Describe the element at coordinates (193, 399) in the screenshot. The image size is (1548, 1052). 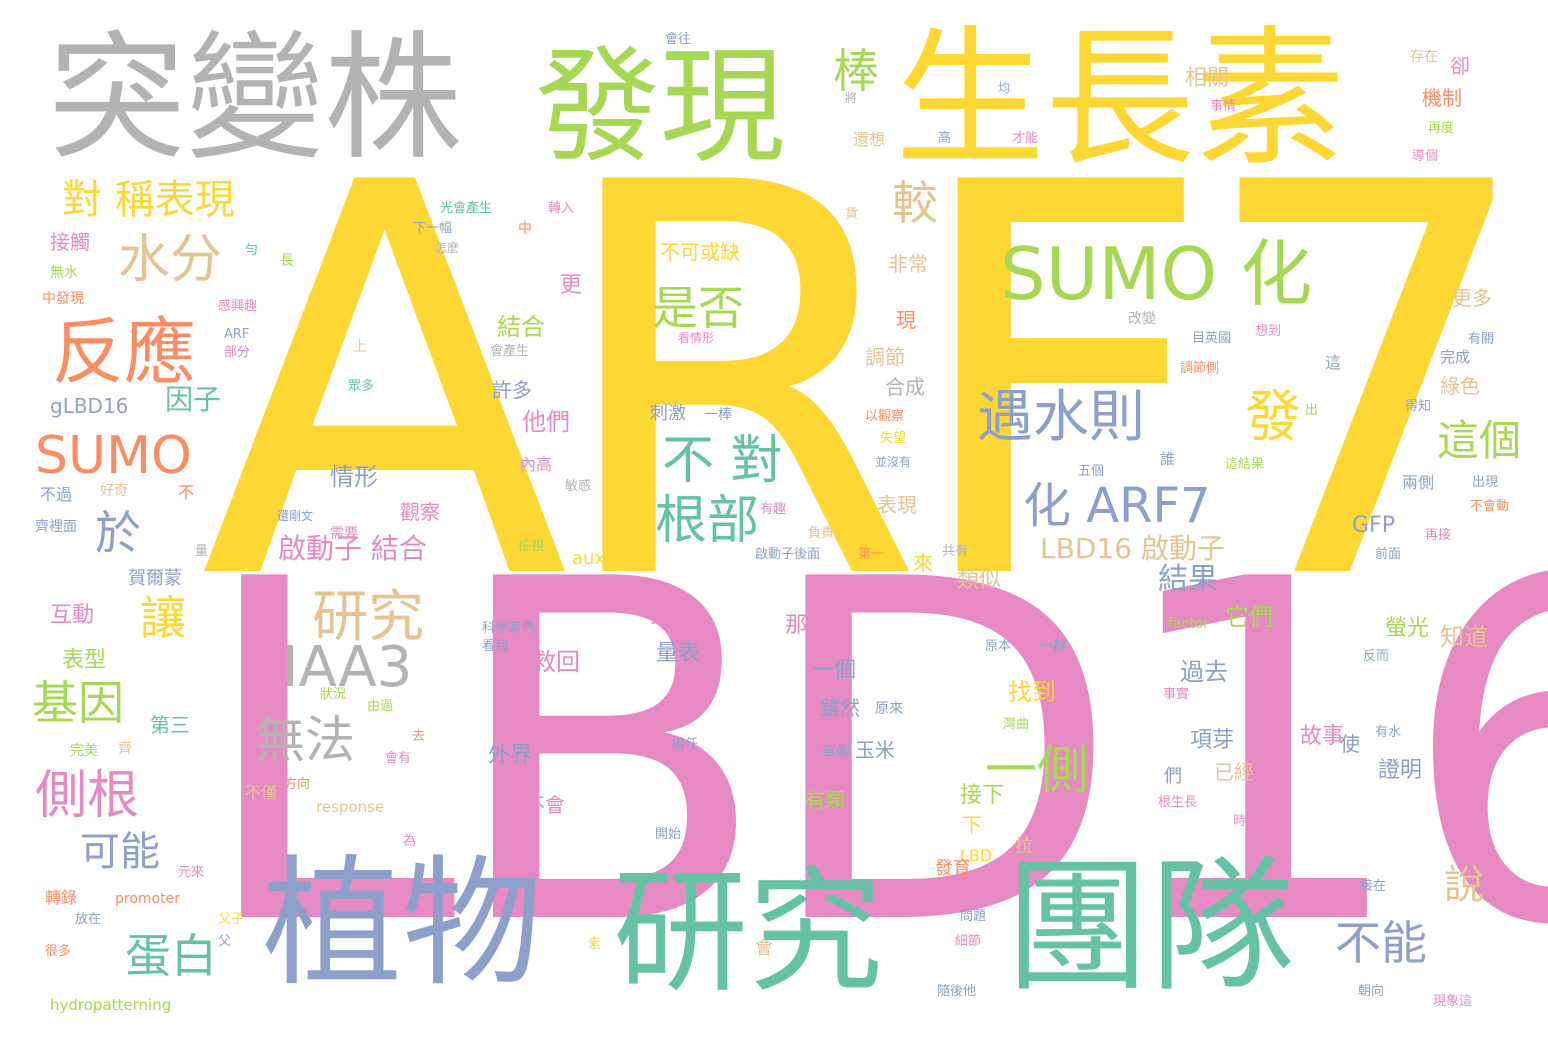
I see `word: 因子` at that location.